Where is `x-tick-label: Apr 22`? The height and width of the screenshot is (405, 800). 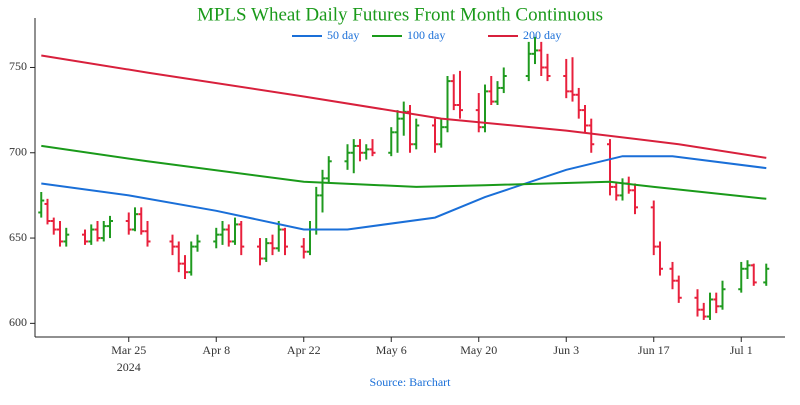
x-tick-label: Apr 22 is located at coordinates (304, 350).